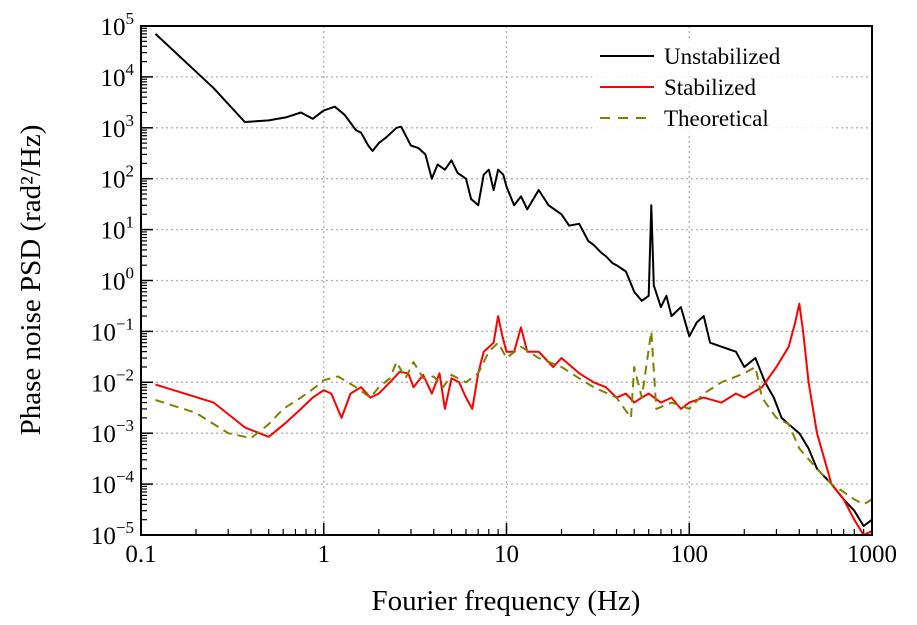 The height and width of the screenshot is (625, 917). What do you see at coordinates (125, 527) in the screenshot?
I see `y-tick-exponent: −5` at bounding box center [125, 527].